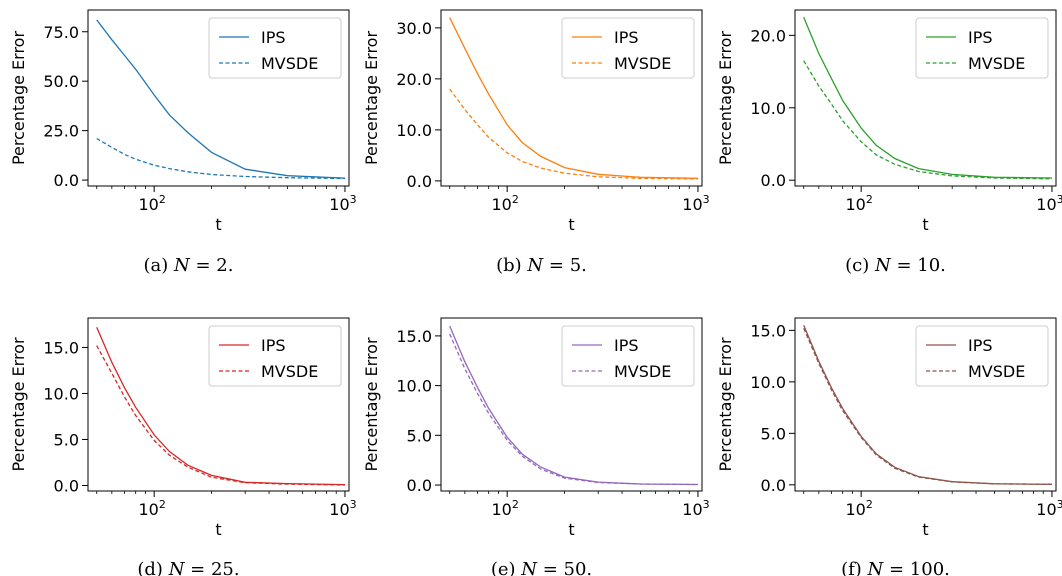 The image size is (1062, 576). I want to click on y-tick-label: 50.0, so click(61, 81).